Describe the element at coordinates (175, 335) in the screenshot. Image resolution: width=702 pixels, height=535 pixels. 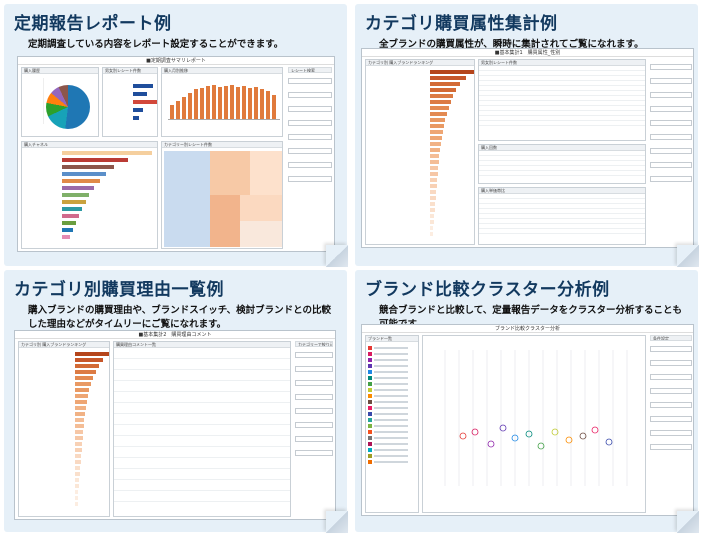
I see `screenshot-title: ■基本集計2 購買理由コメント` at that location.